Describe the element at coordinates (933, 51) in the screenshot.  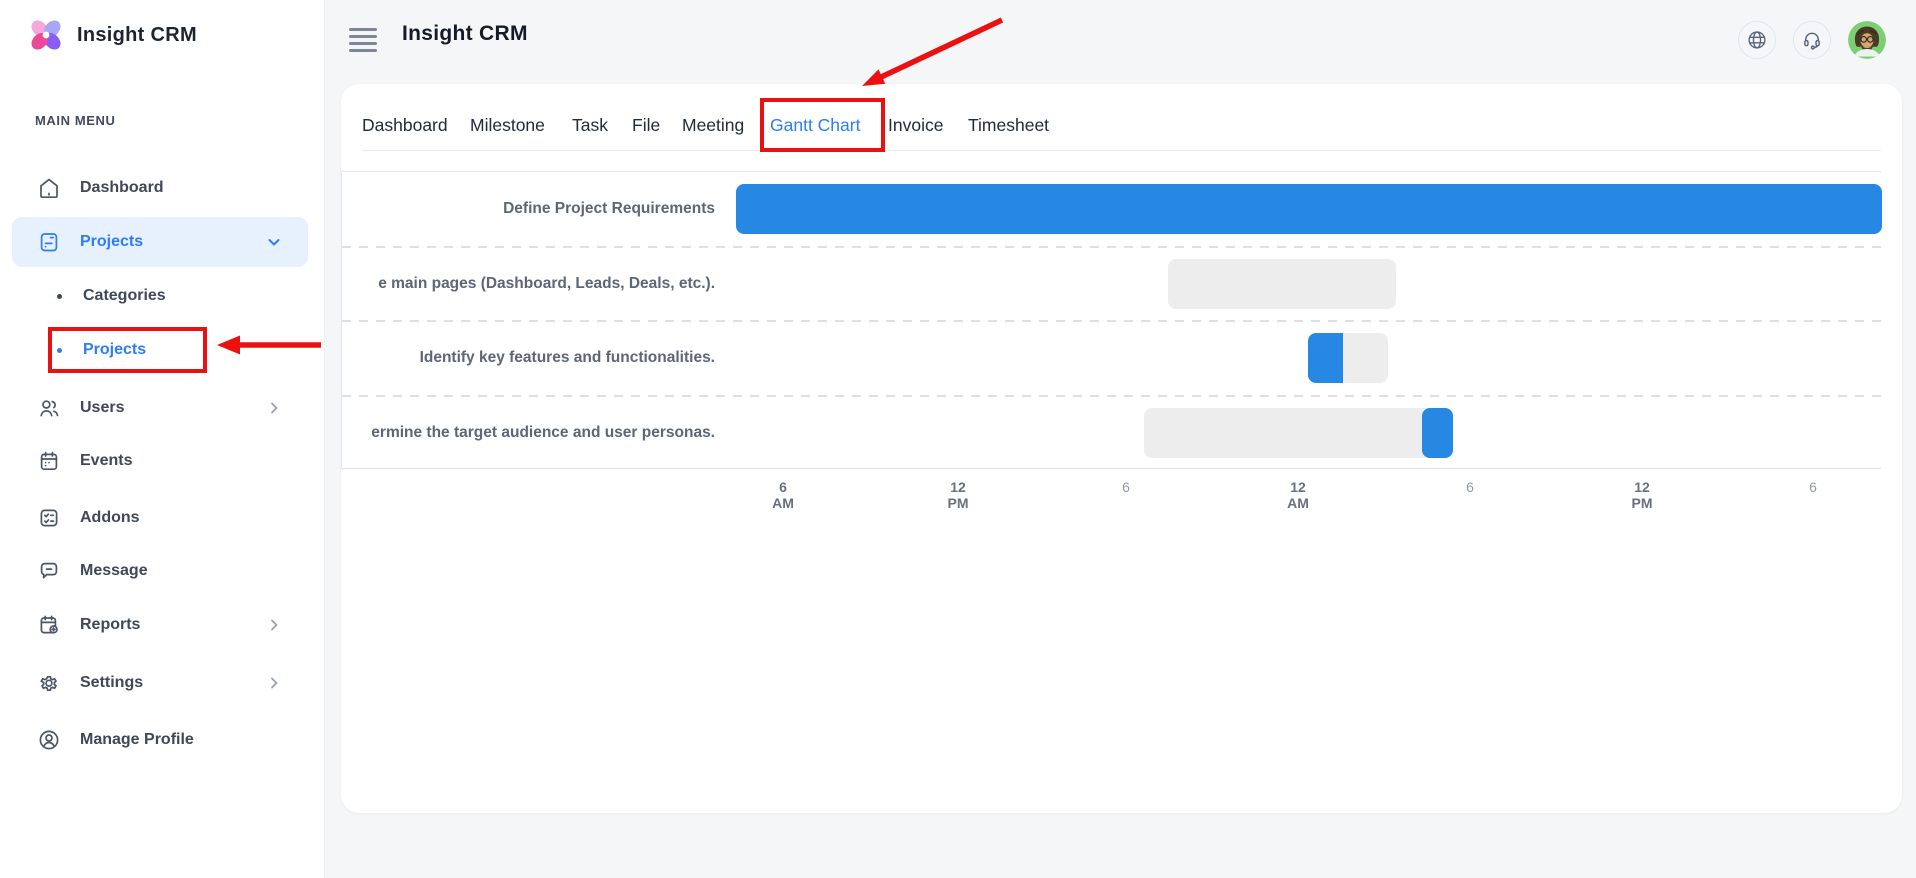
I see `annotation-arrow-gantt-tab` at that location.